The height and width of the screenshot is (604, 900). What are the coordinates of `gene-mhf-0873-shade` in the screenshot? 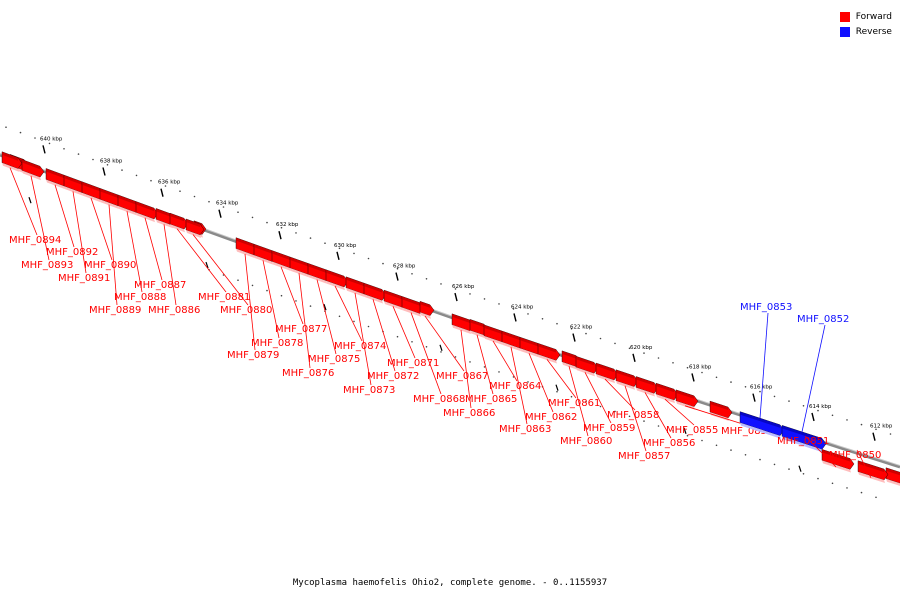 It's located at (355, 292).